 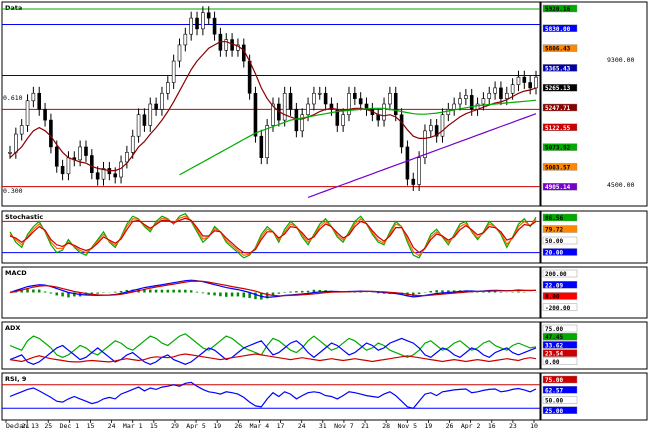 I want to click on x-tick-label: 29, so click(x=175, y=425).